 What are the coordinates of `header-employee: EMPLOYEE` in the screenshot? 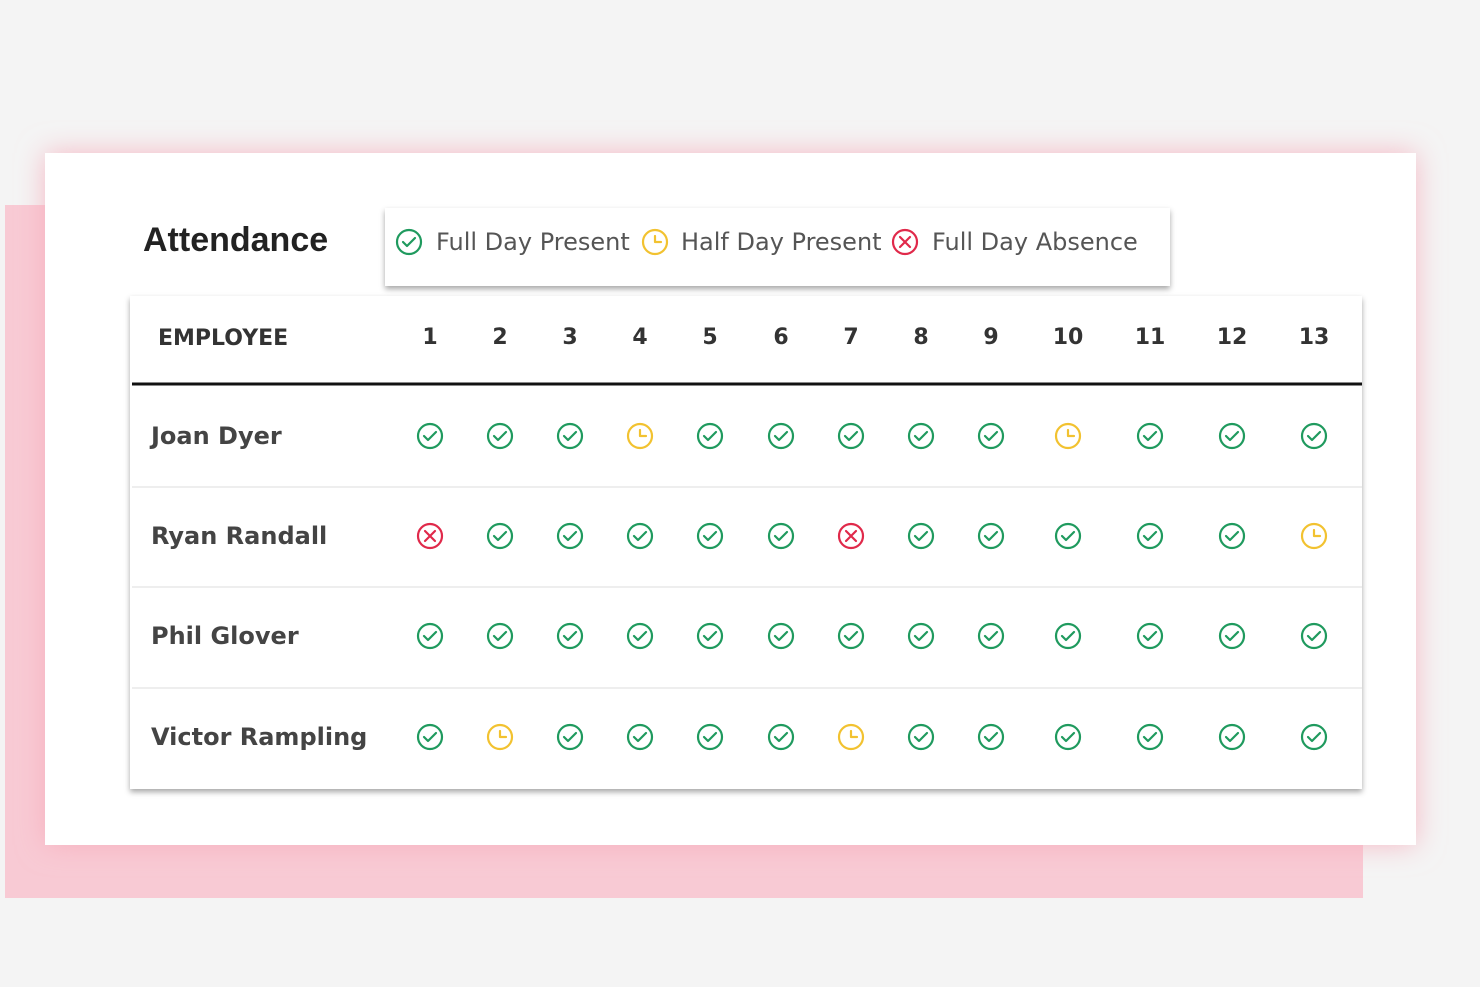 It's located at (223, 338).